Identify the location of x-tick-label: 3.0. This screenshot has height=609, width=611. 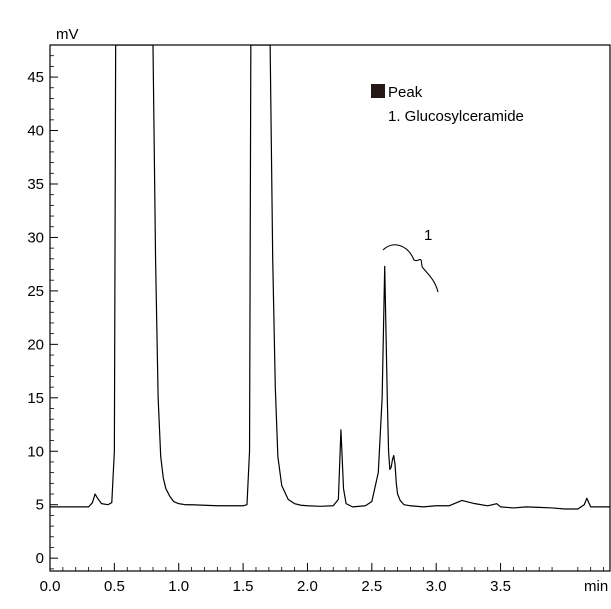
(436, 586).